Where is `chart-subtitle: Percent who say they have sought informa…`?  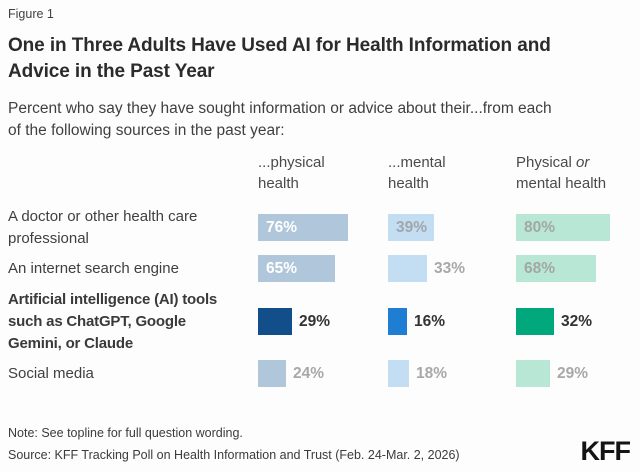
chart-subtitle: Percent who say they have sought informa… is located at coordinates (280, 119).